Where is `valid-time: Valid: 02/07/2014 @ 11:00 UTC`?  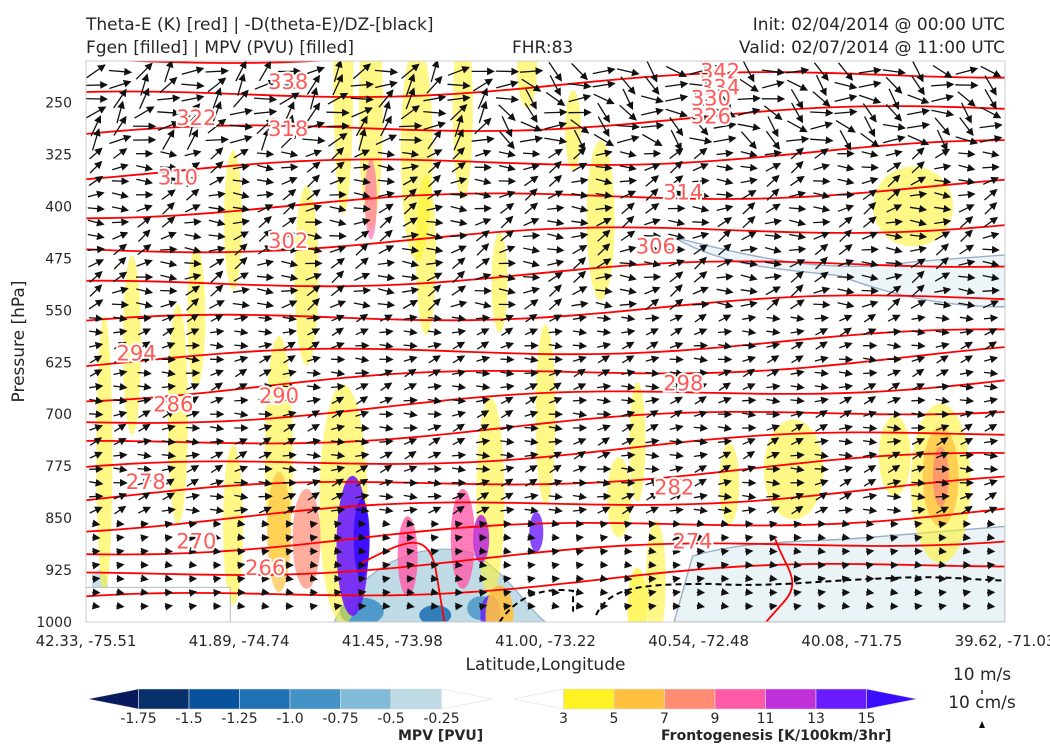
valid-time: Valid: 02/07/2014 @ 11:00 UTC is located at coordinates (872, 48).